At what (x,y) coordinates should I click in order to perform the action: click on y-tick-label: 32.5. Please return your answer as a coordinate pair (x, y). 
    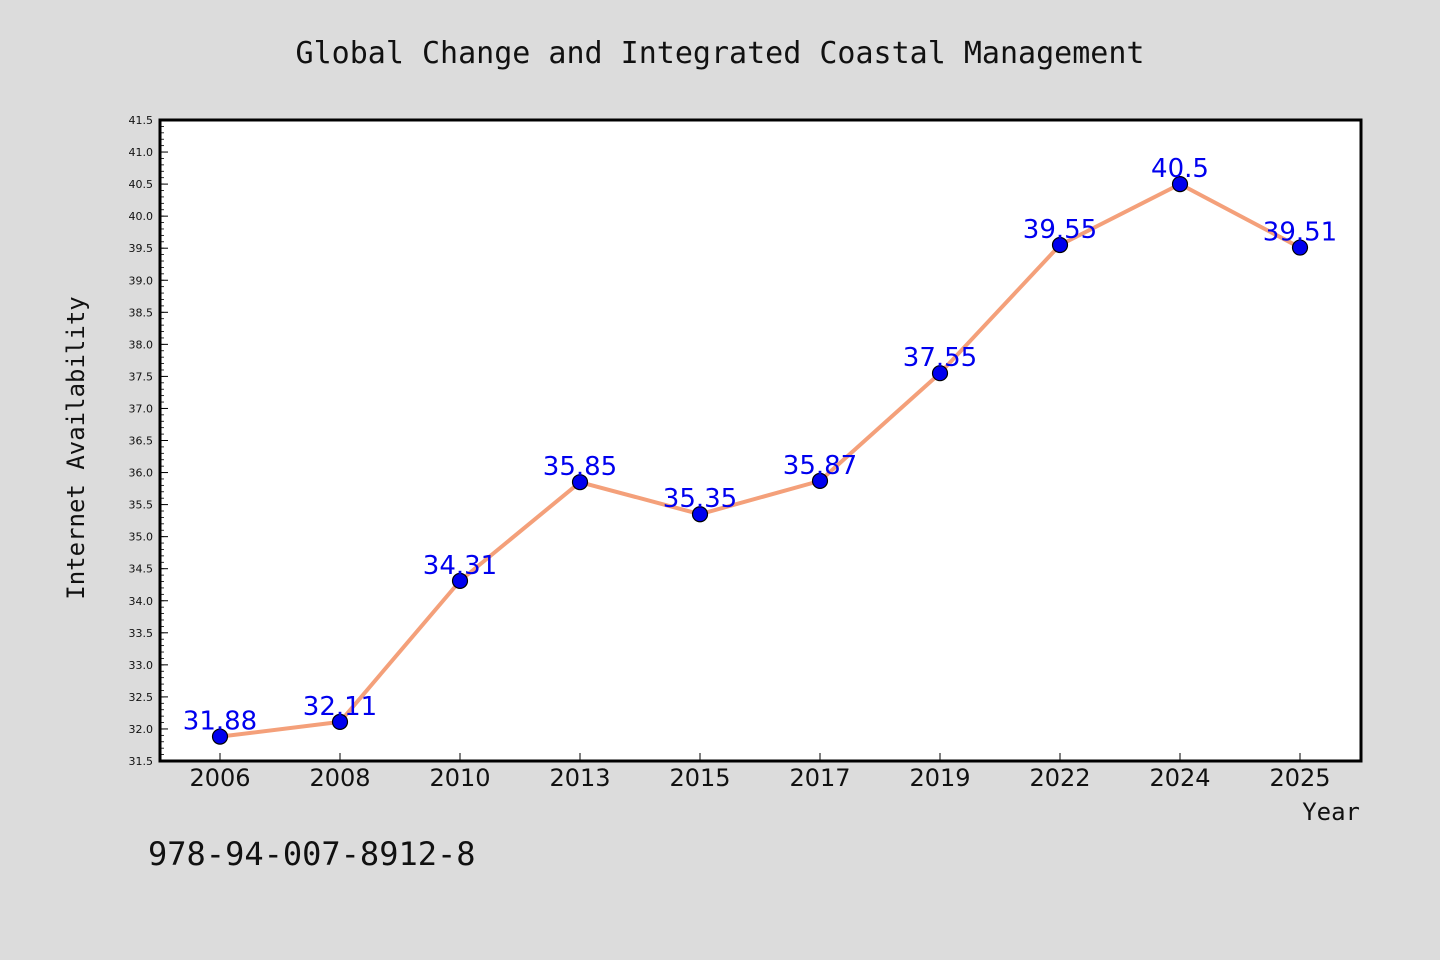
    Looking at the image, I should click on (141, 697).